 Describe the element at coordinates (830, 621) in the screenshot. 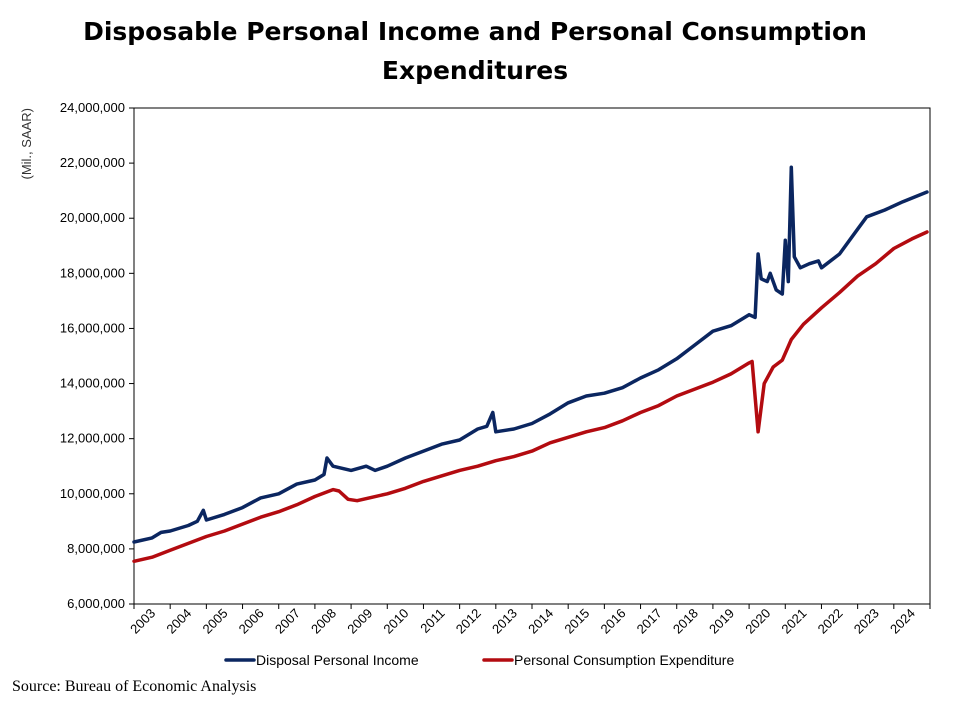

I see `x-tick-label: 2022` at that location.